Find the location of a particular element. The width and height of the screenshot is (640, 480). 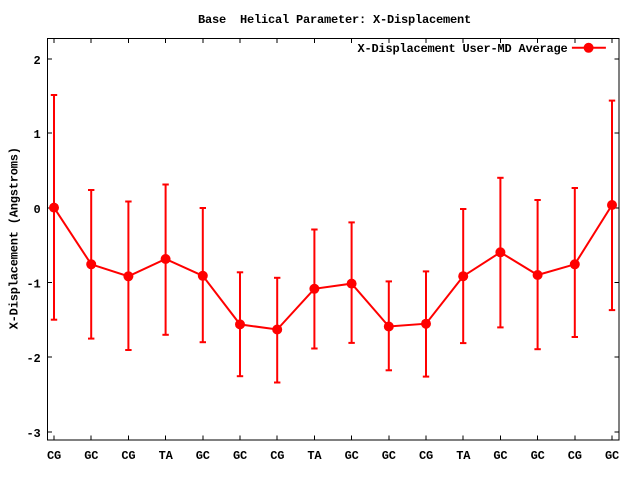

svg-text: -2 is located at coordinates (33, 359).